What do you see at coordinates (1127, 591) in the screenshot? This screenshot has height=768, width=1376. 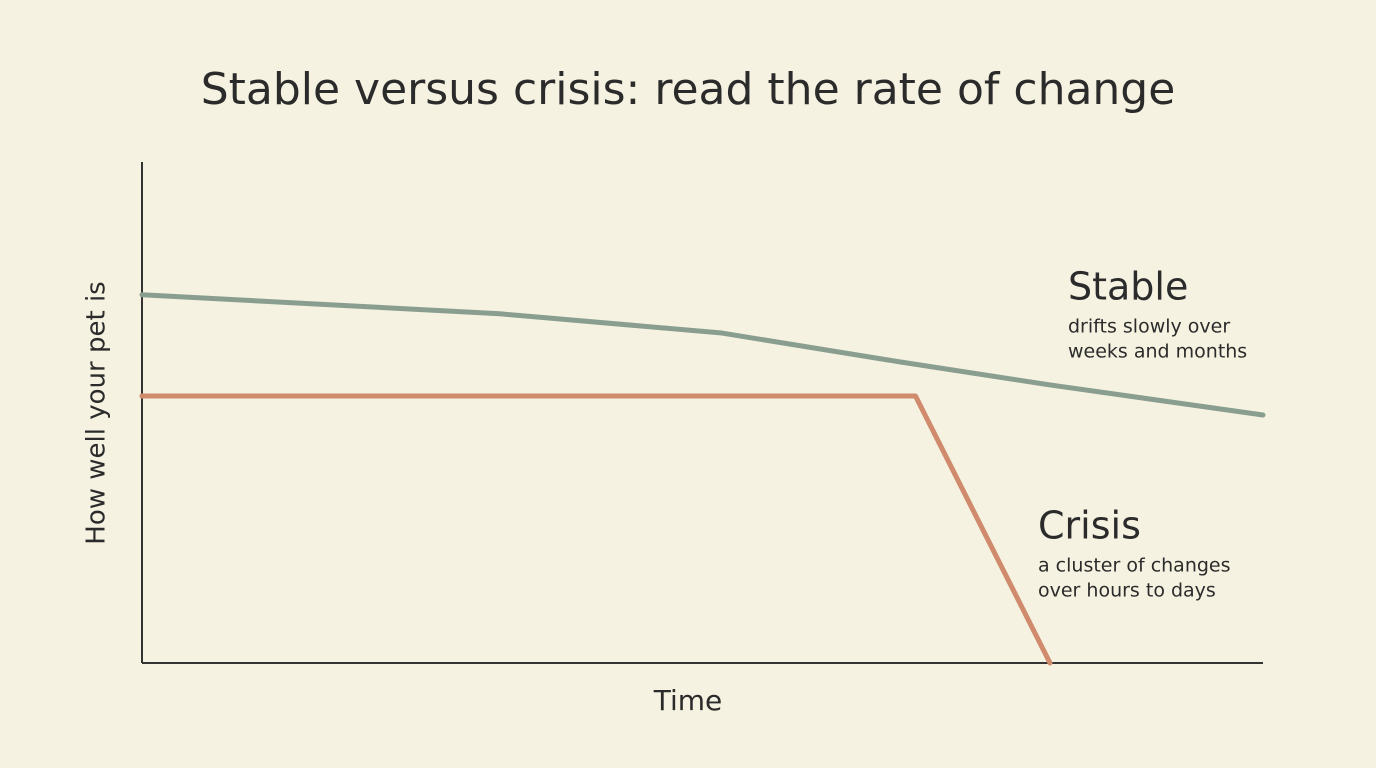 I see `series-description: over hours to days` at bounding box center [1127, 591].